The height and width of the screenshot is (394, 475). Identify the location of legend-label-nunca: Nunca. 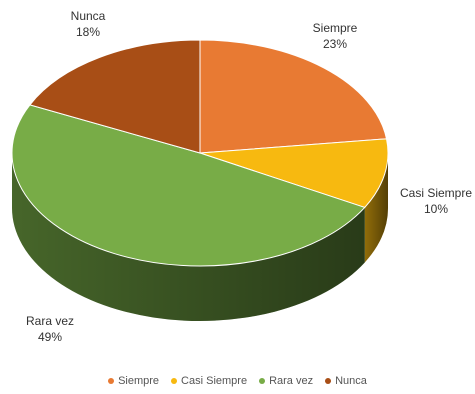
(351, 381).